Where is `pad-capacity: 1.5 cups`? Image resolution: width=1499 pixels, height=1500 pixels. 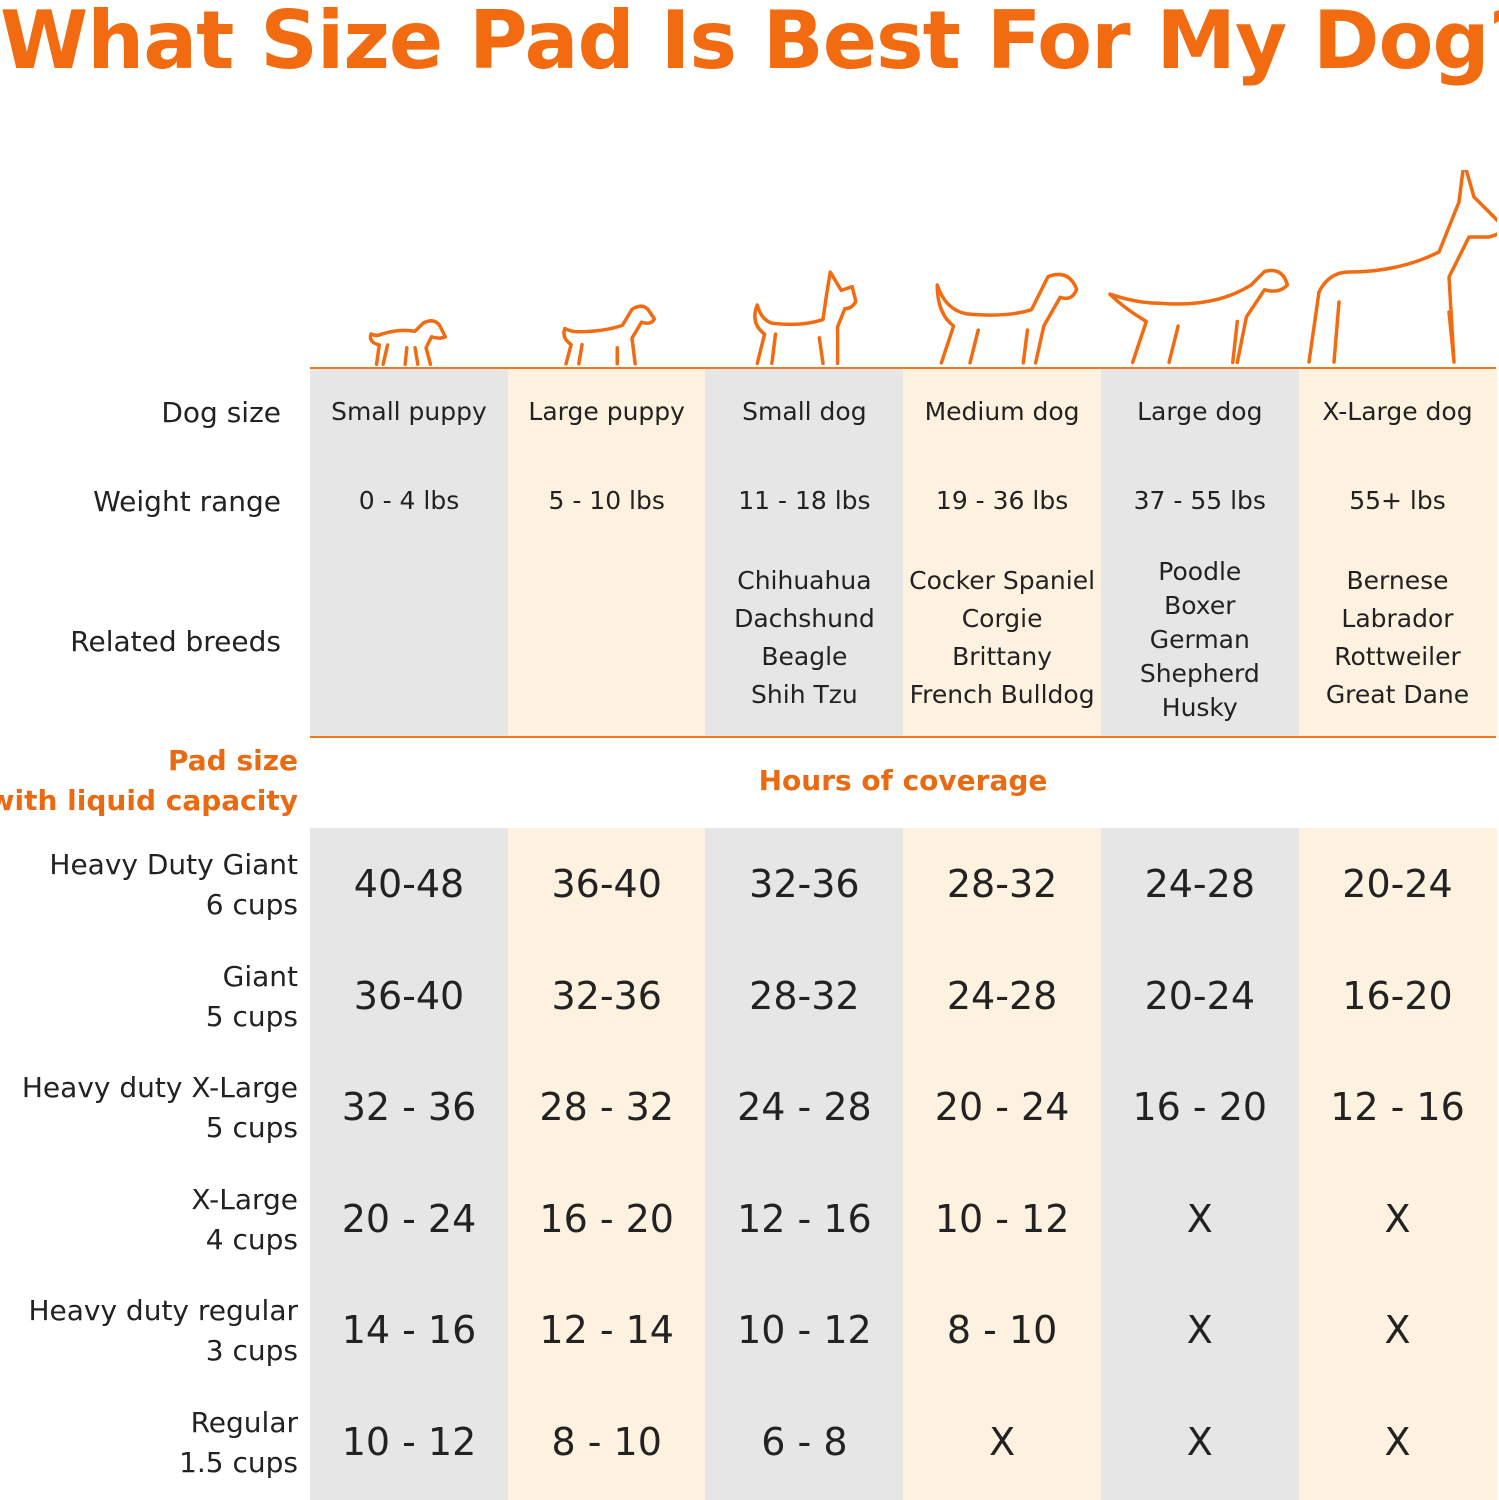 pad-capacity: 1.5 cups is located at coordinates (238, 1462).